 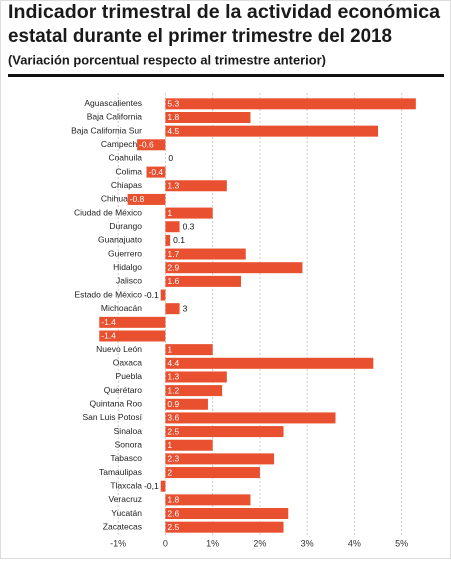 I want to click on category-label: Tlaxcala, so click(x=126, y=485).